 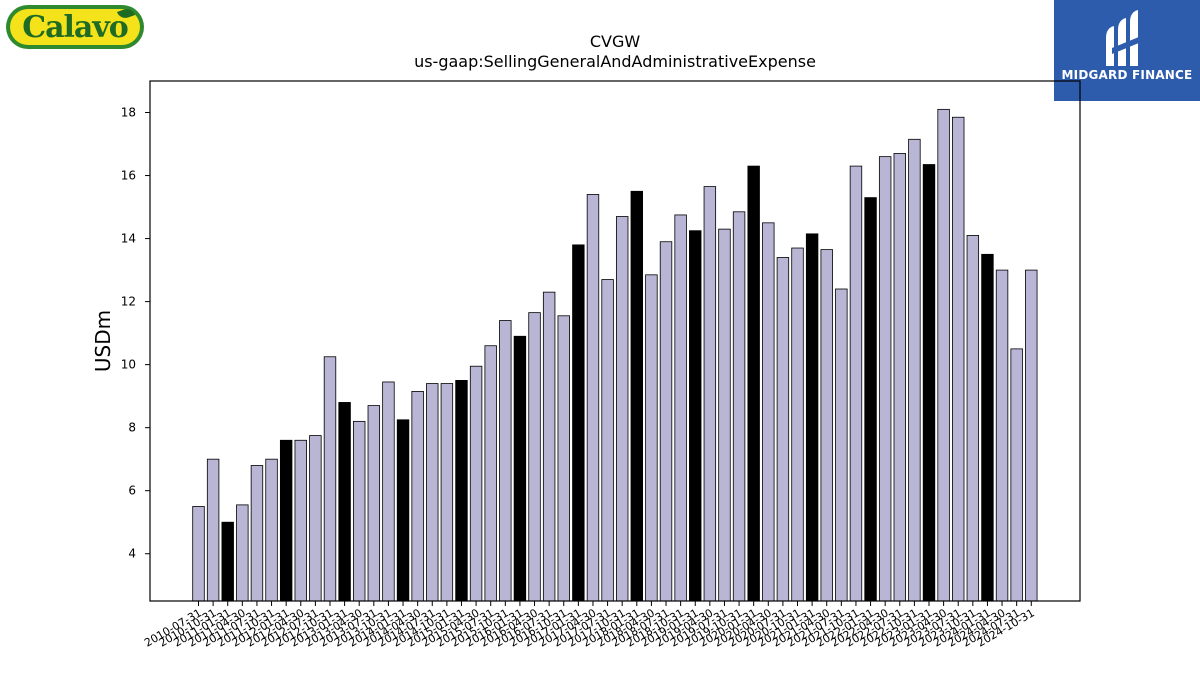 I want to click on y-axis: 4 6 8 10 12 14 16 18, so click(x=135, y=333).